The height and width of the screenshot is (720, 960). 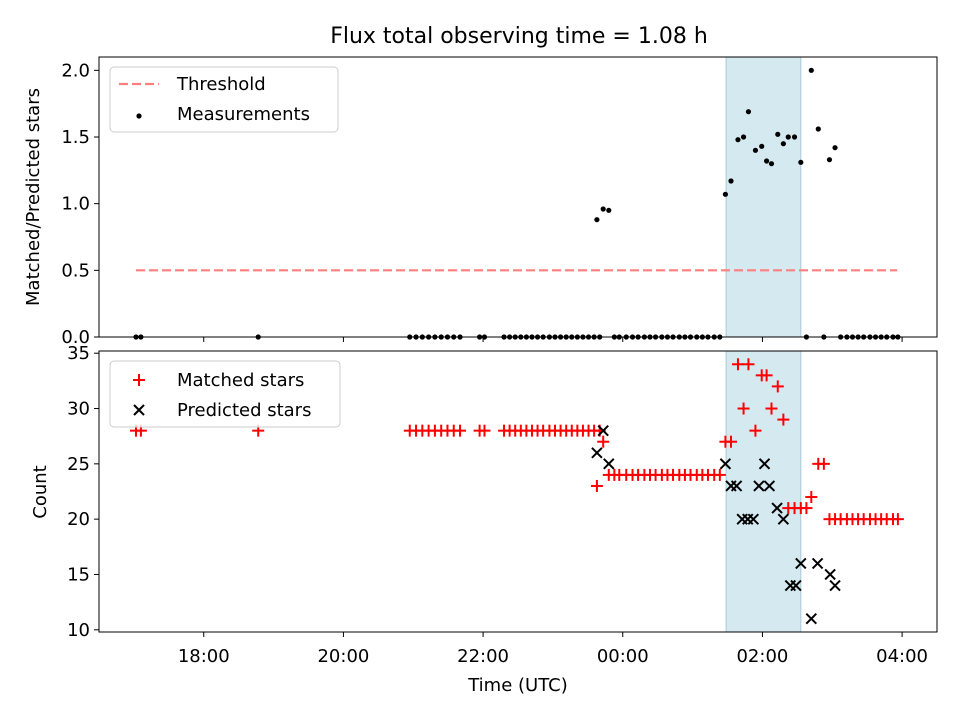 What do you see at coordinates (75, 137) in the screenshot?
I see `ratio-ytick-label: 1.5` at bounding box center [75, 137].